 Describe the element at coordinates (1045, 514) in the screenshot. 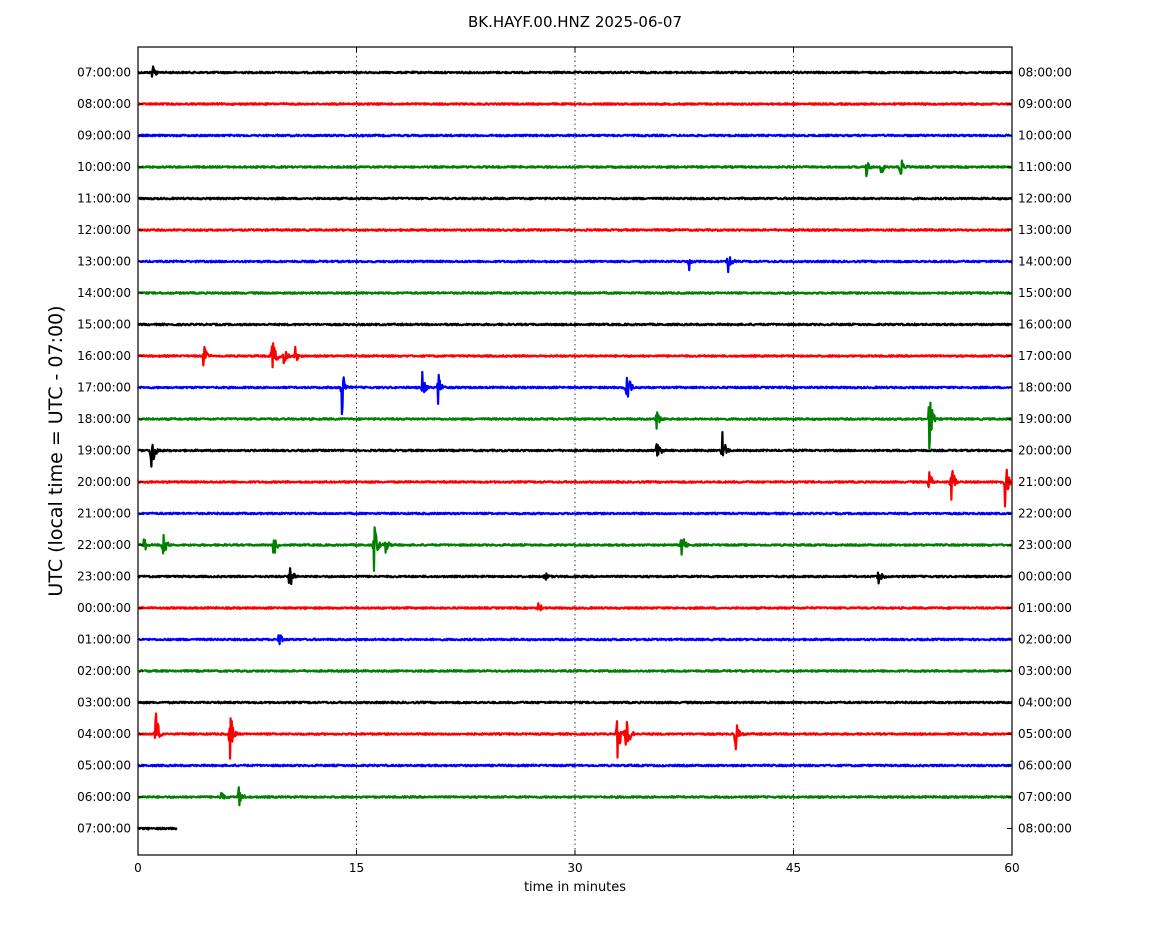

I see `right-tick-label: 22:00:00` at that location.